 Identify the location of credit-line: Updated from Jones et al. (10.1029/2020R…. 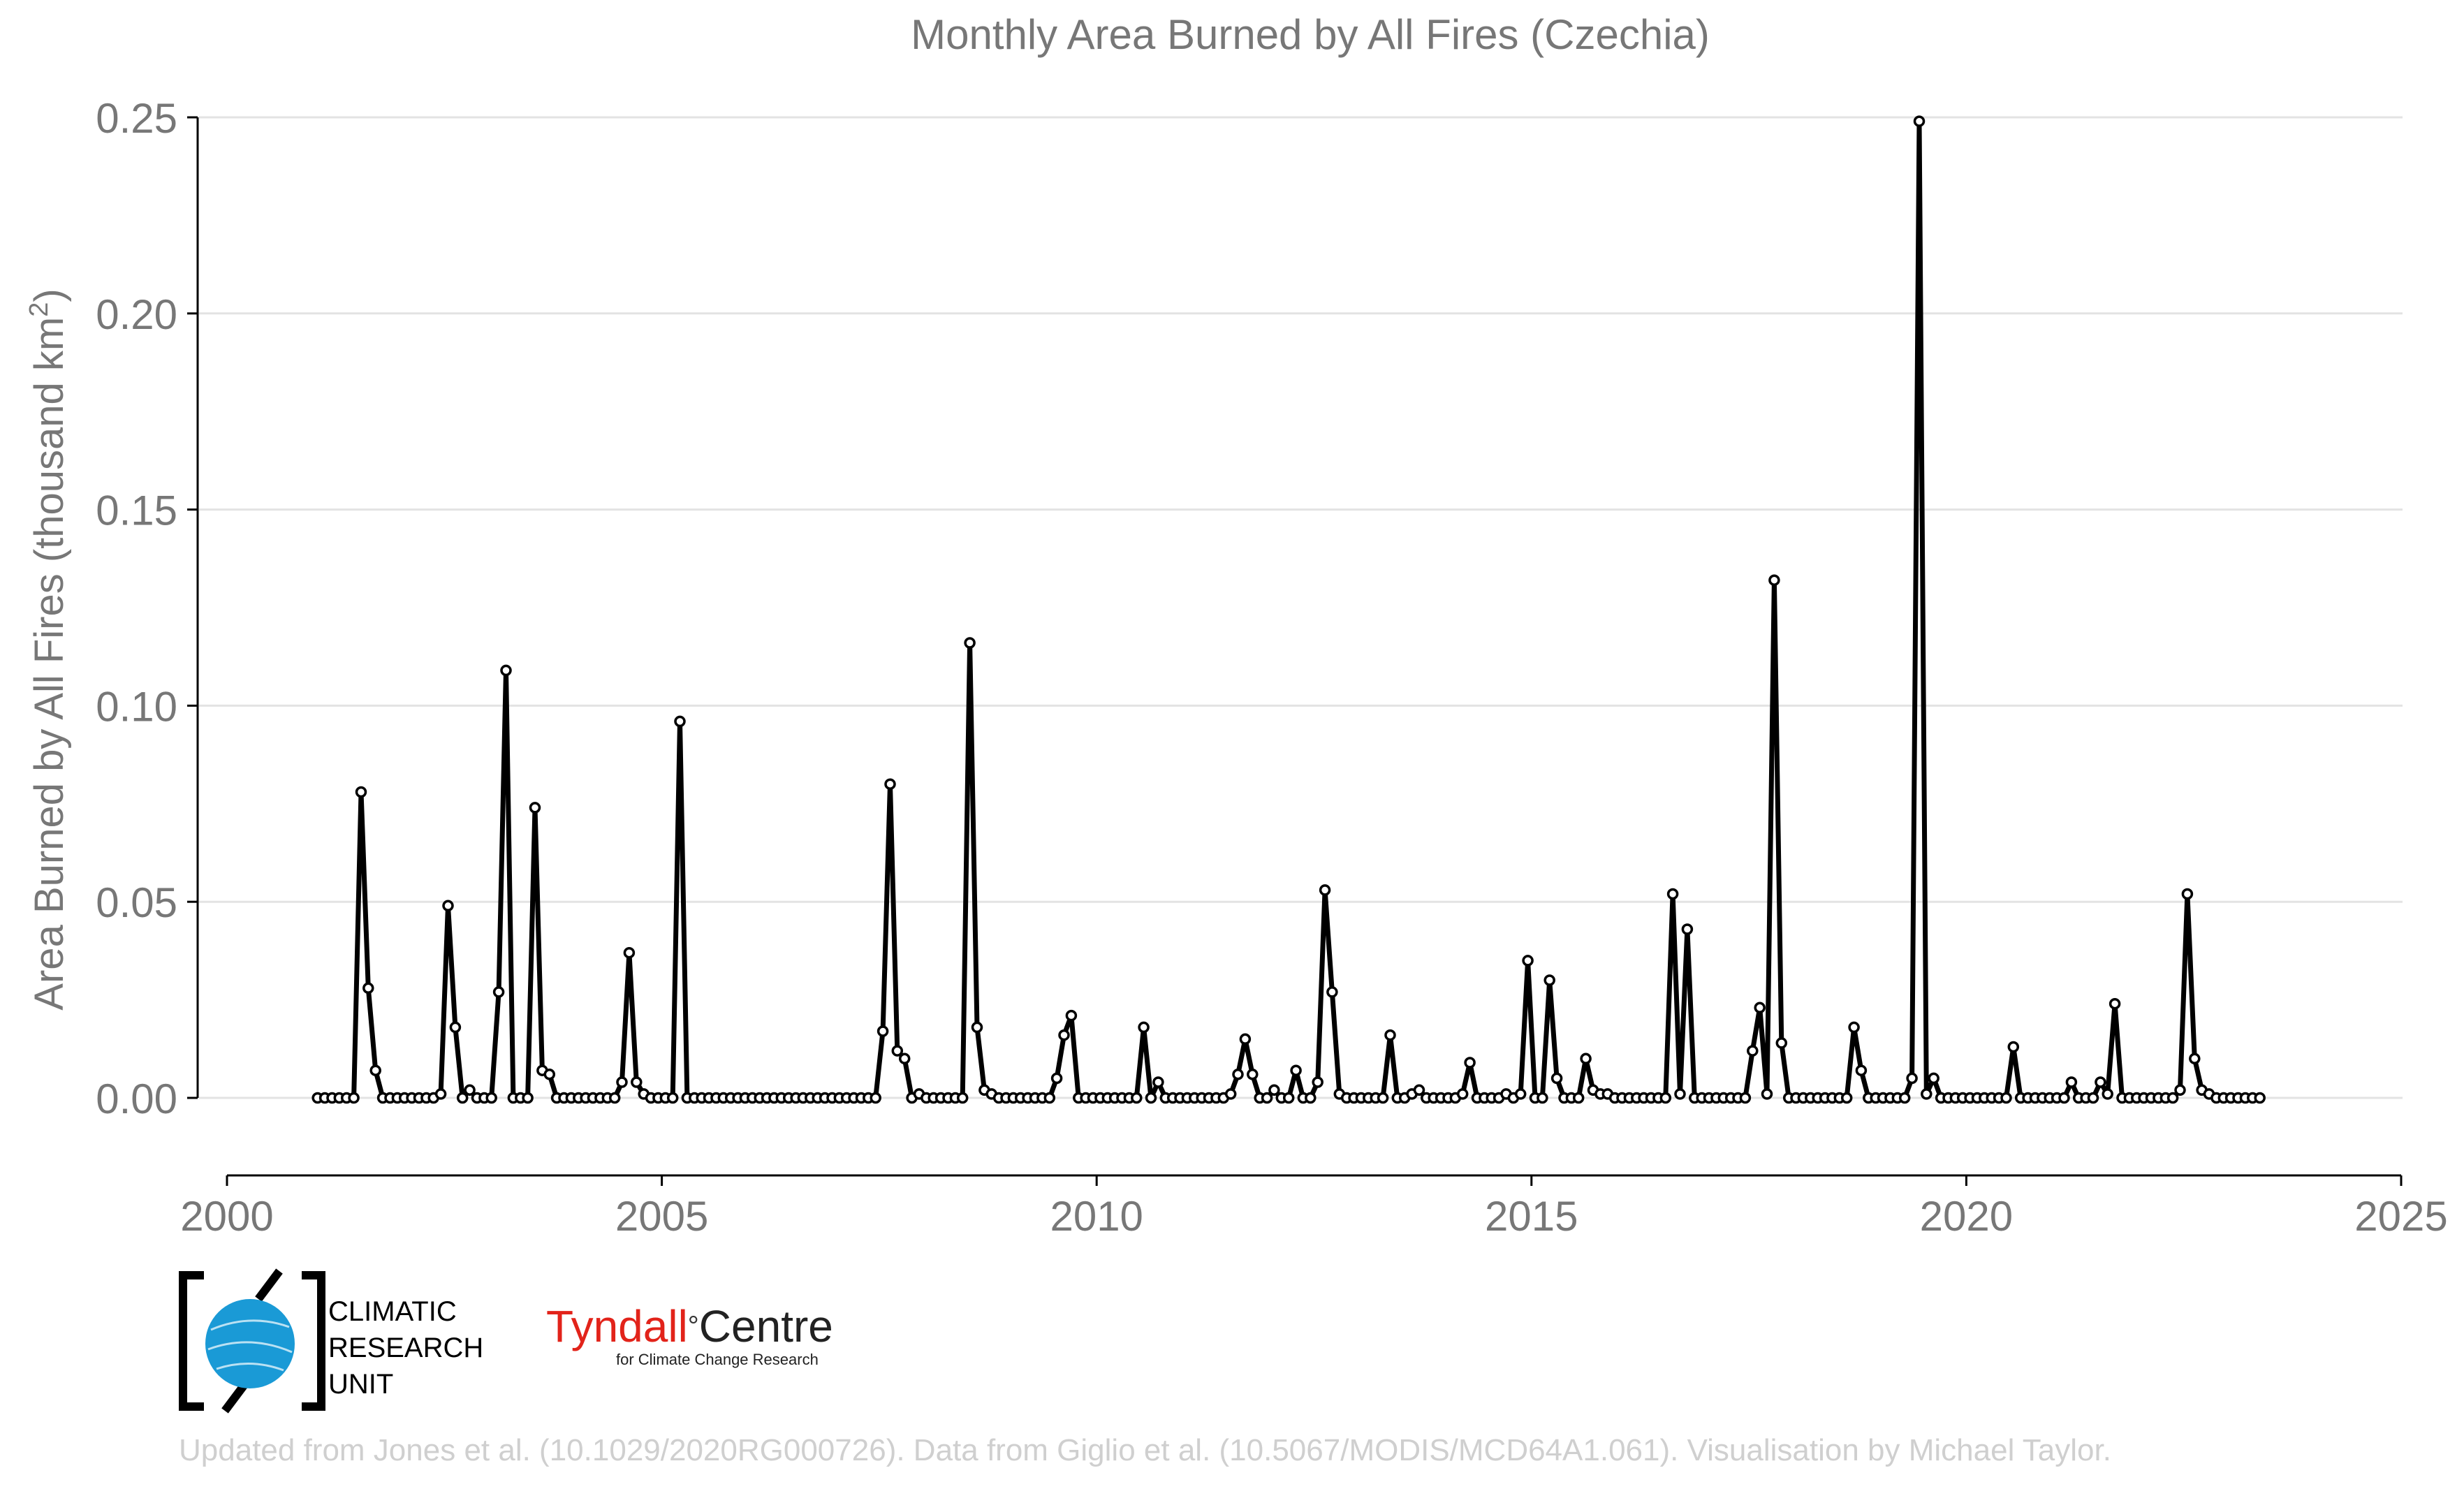
(1145, 1450).